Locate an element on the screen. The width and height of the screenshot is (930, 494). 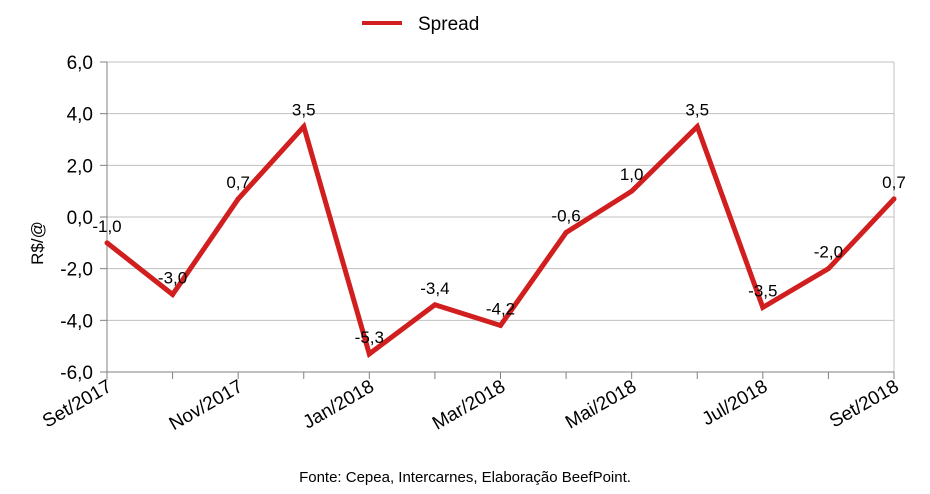
x-tick-label: Nov/2017 is located at coordinates (206, 405).